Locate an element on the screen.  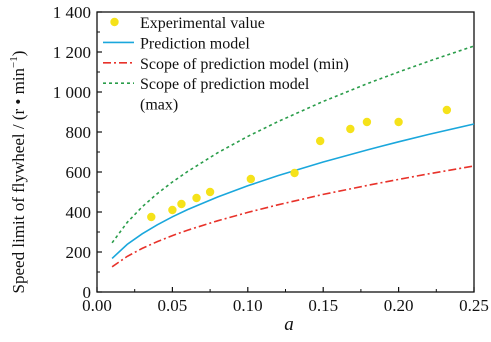
y-tick-label: 800 is located at coordinates (79, 132).